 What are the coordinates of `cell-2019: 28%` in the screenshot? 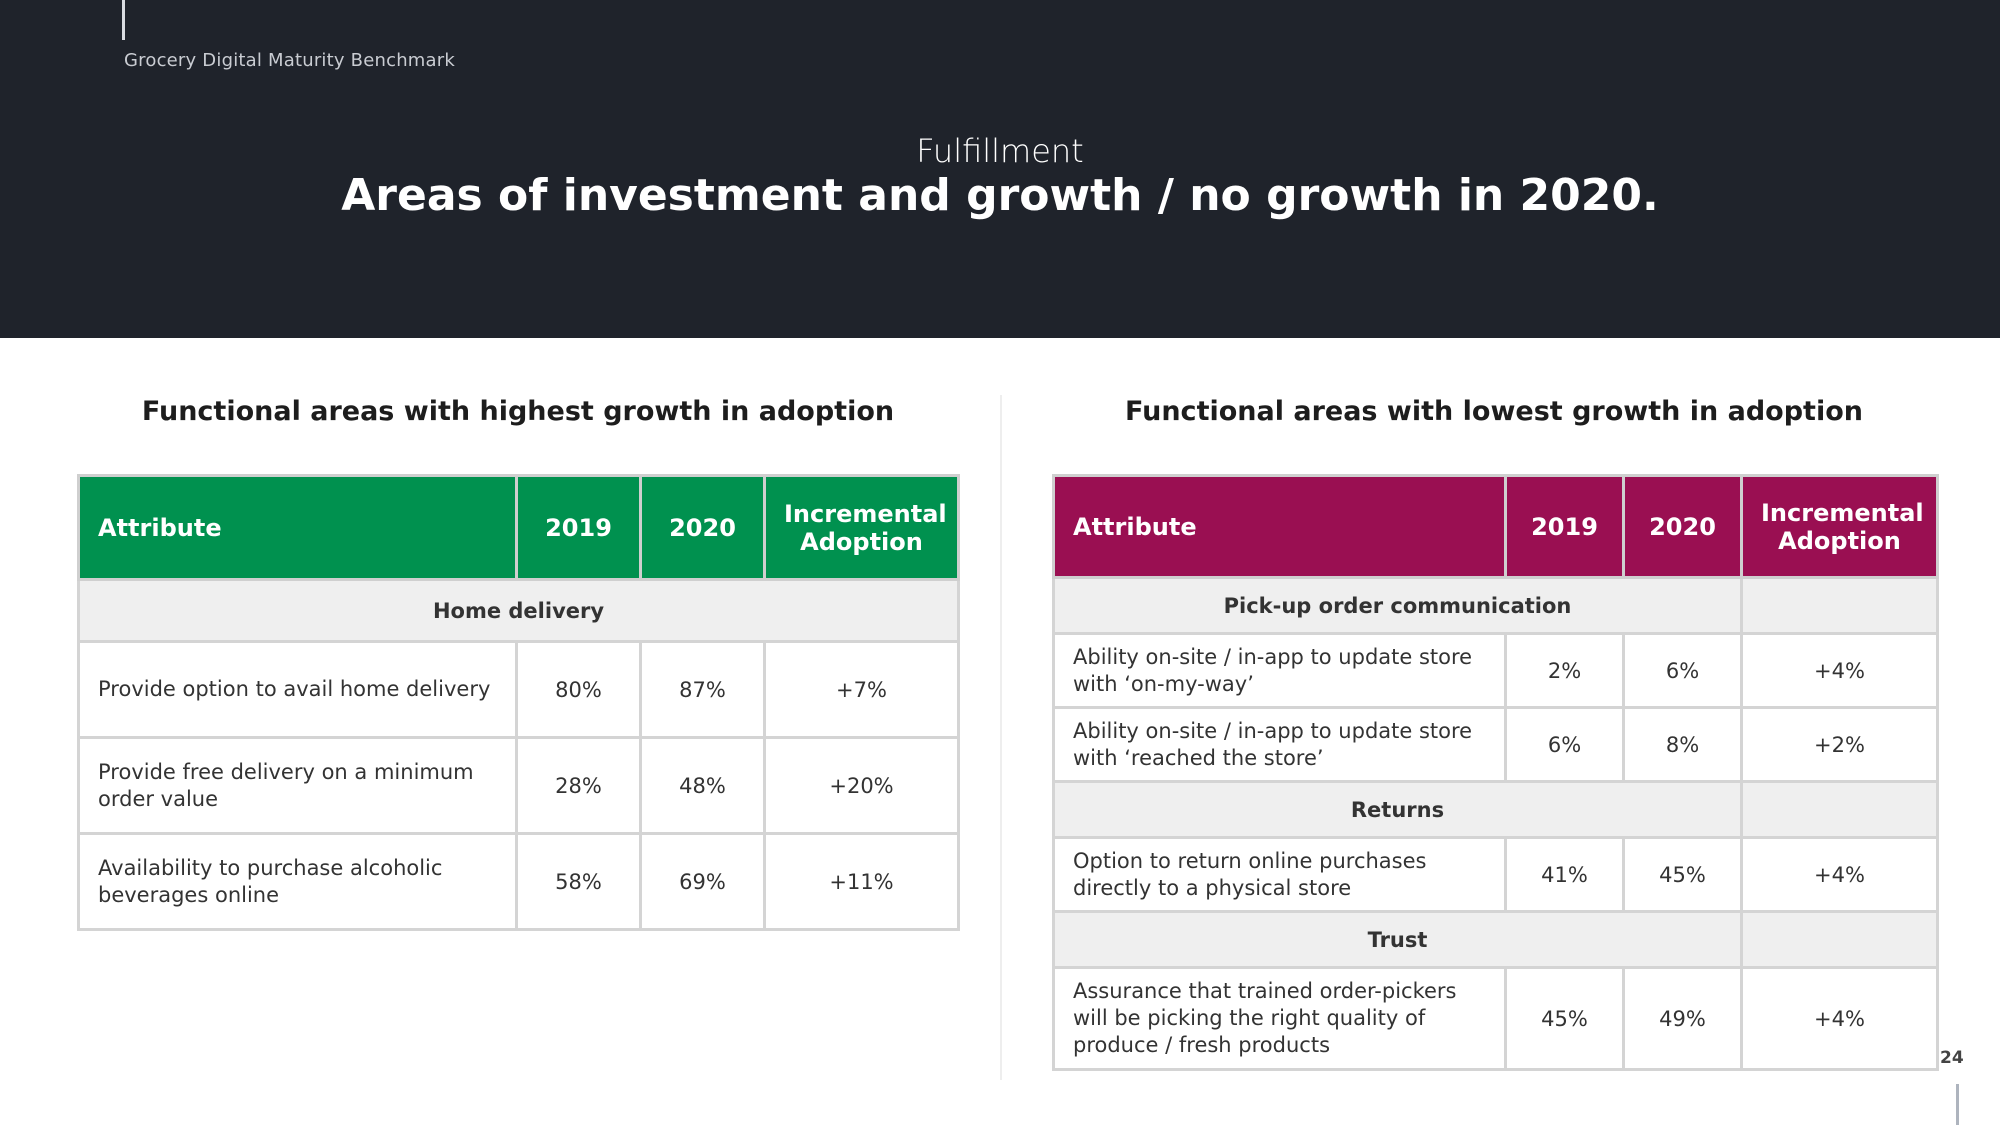 It's located at (578, 785).